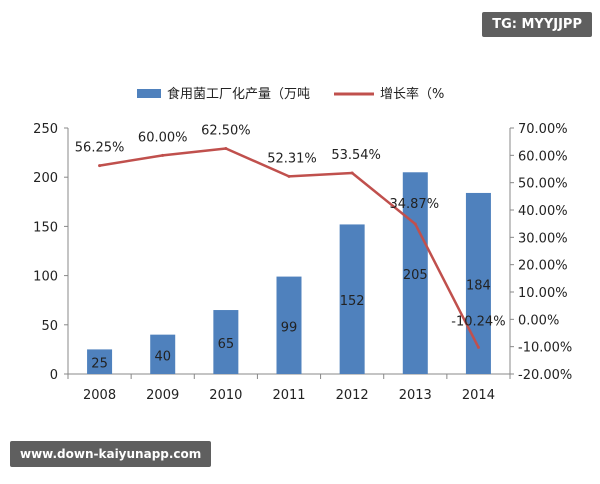  What do you see at coordinates (538, 320) in the screenshot?
I see `y-right-tick-label: 0.00%` at bounding box center [538, 320].